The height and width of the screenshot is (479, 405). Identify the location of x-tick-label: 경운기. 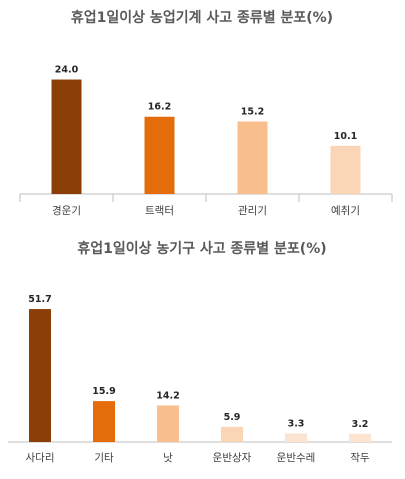
(66, 210).